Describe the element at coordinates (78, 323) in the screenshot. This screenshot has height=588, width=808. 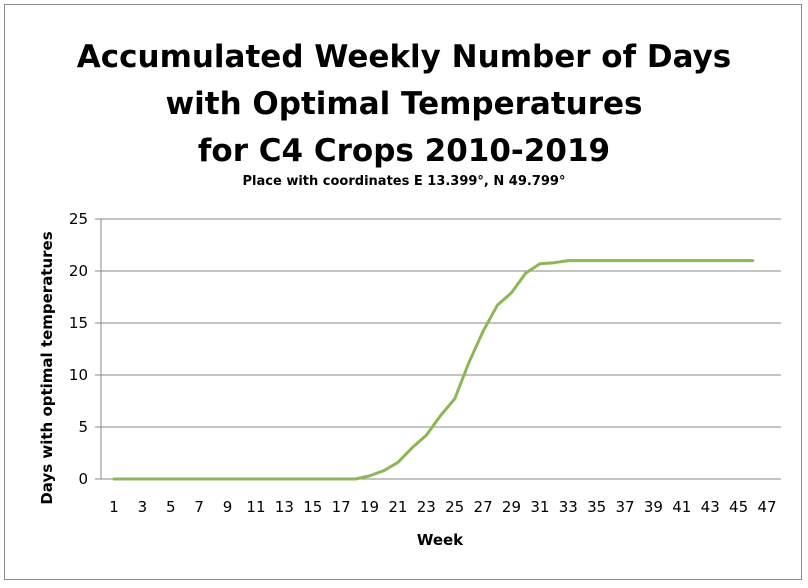
I see `y-tick-label: 15` at that location.